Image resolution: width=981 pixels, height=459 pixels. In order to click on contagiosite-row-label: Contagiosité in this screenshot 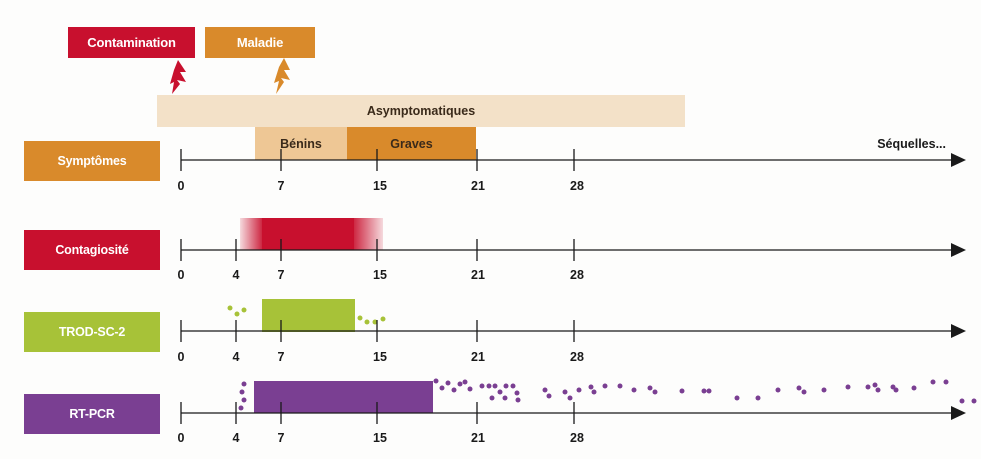, I will do `click(92, 250)`.